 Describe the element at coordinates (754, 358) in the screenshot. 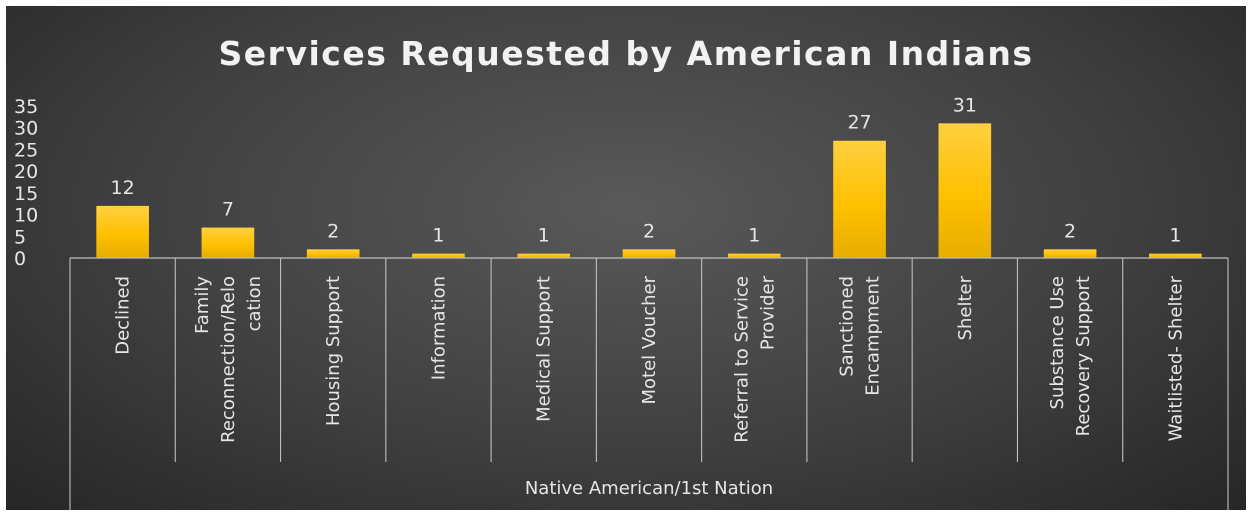

I see `category-label: Referral to Service Provider` at that location.